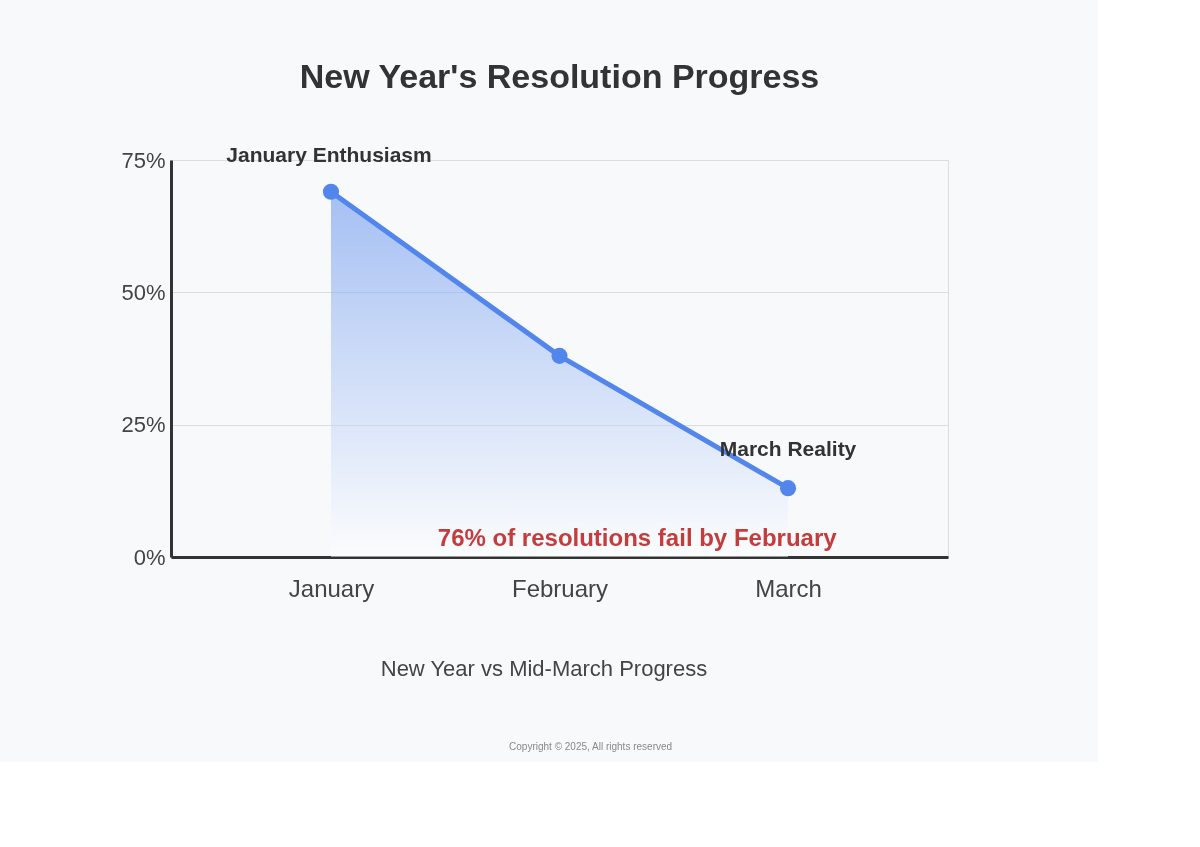  What do you see at coordinates (788, 449) in the screenshot?
I see `annotation: March Reality` at bounding box center [788, 449].